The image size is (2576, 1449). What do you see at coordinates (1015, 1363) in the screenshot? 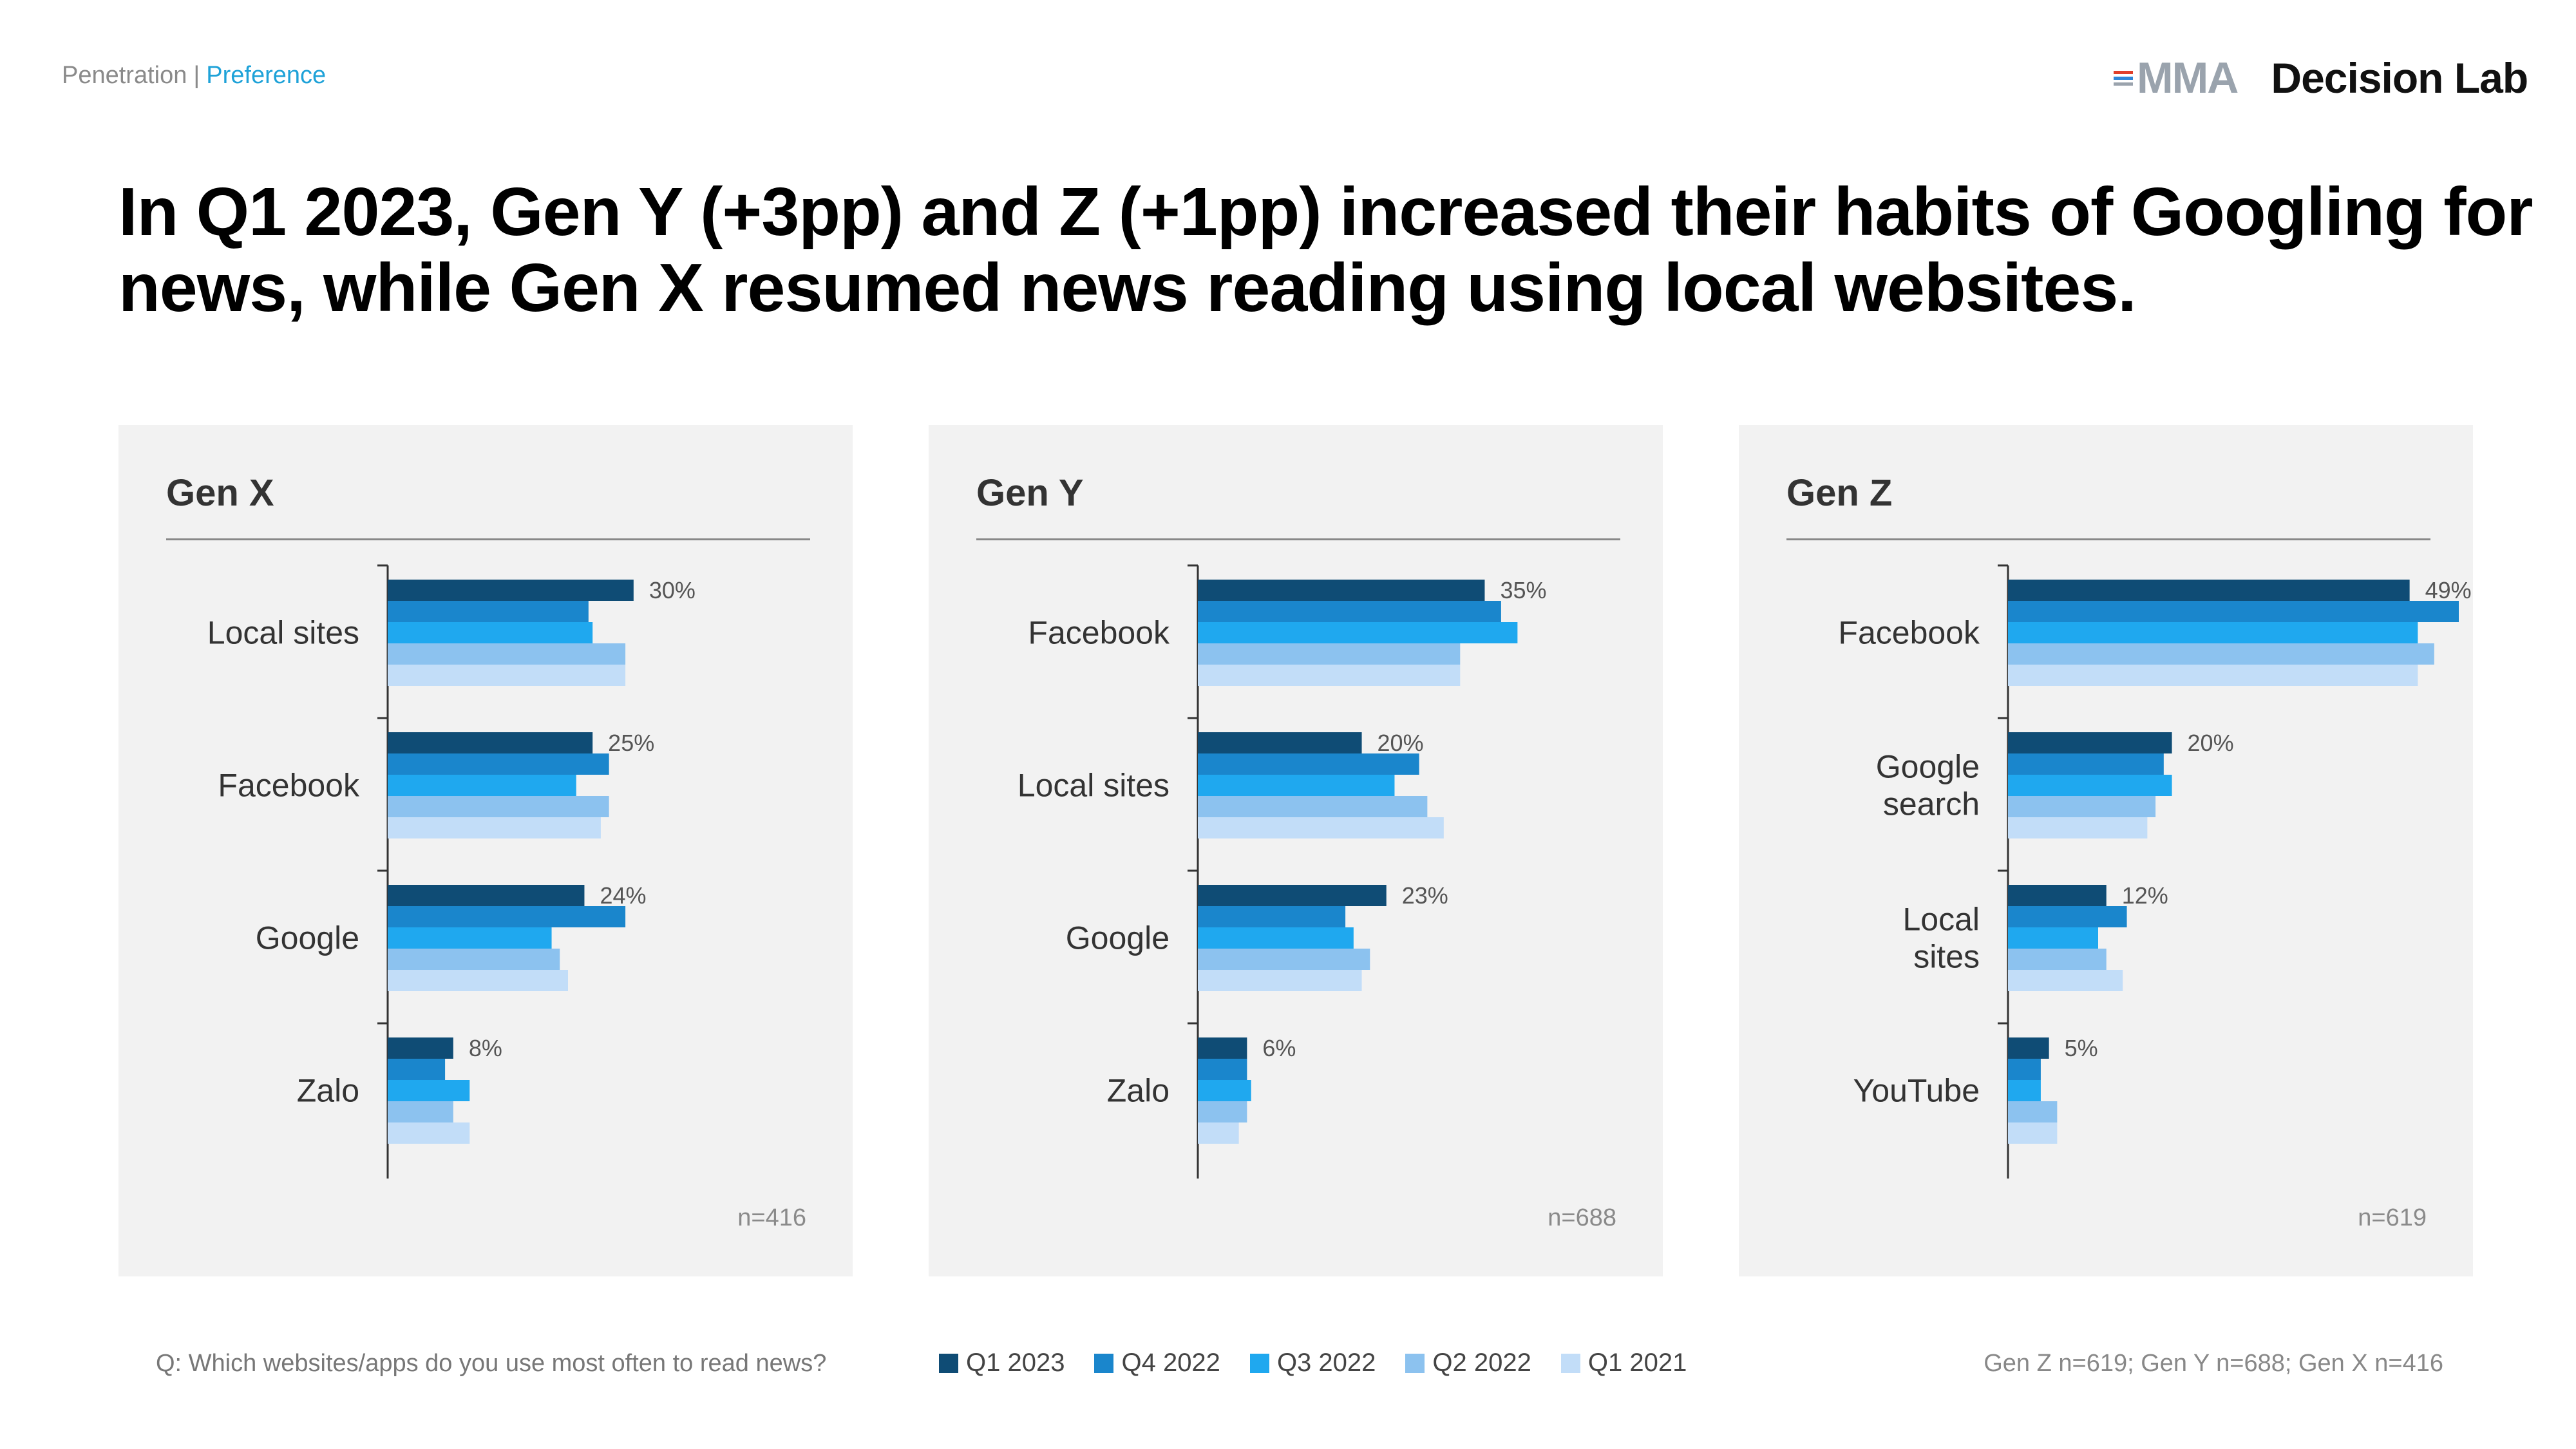
I see `legend-label: Q1 2023` at bounding box center [1015, 1363].